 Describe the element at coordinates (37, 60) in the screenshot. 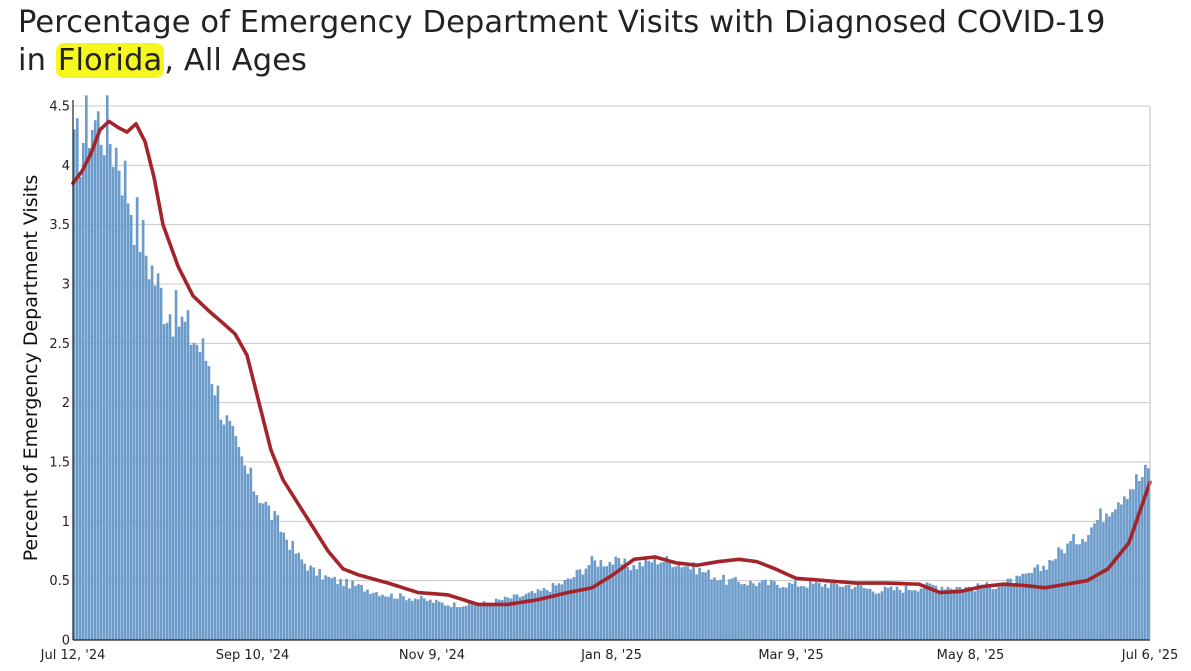

I see `title-prefix: in` at that location.